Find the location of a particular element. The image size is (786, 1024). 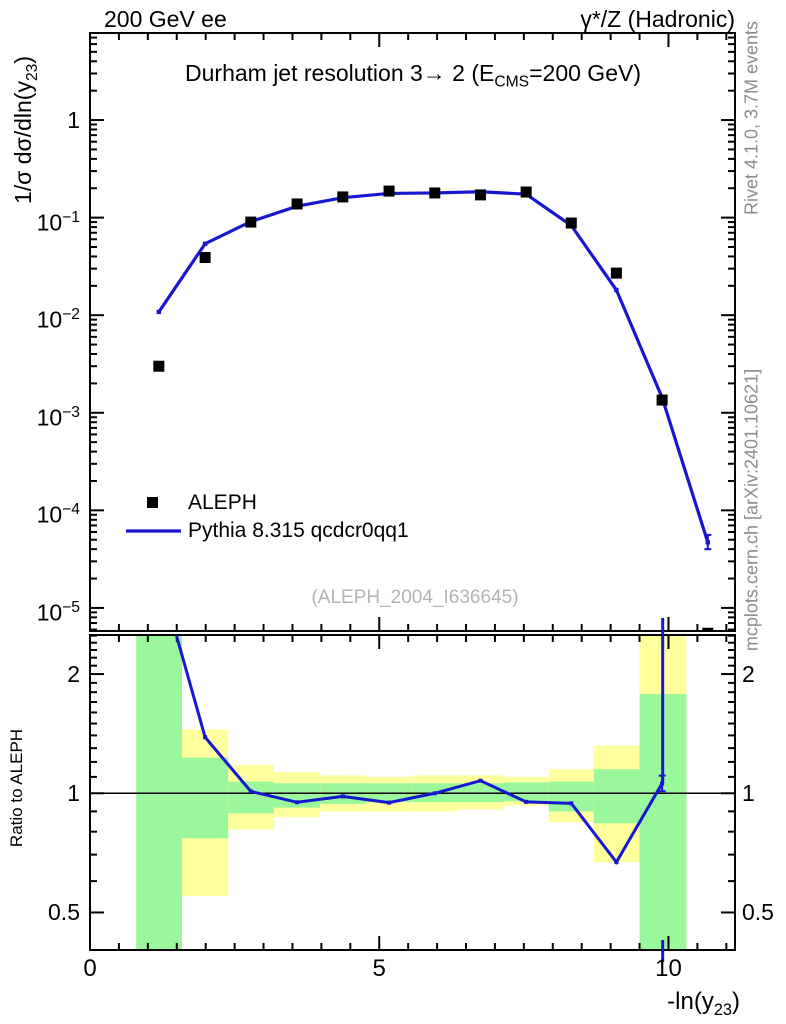

rivet-version-note: Rivet 4.1.0, 3.7M events is located at coordinates (751, 118).